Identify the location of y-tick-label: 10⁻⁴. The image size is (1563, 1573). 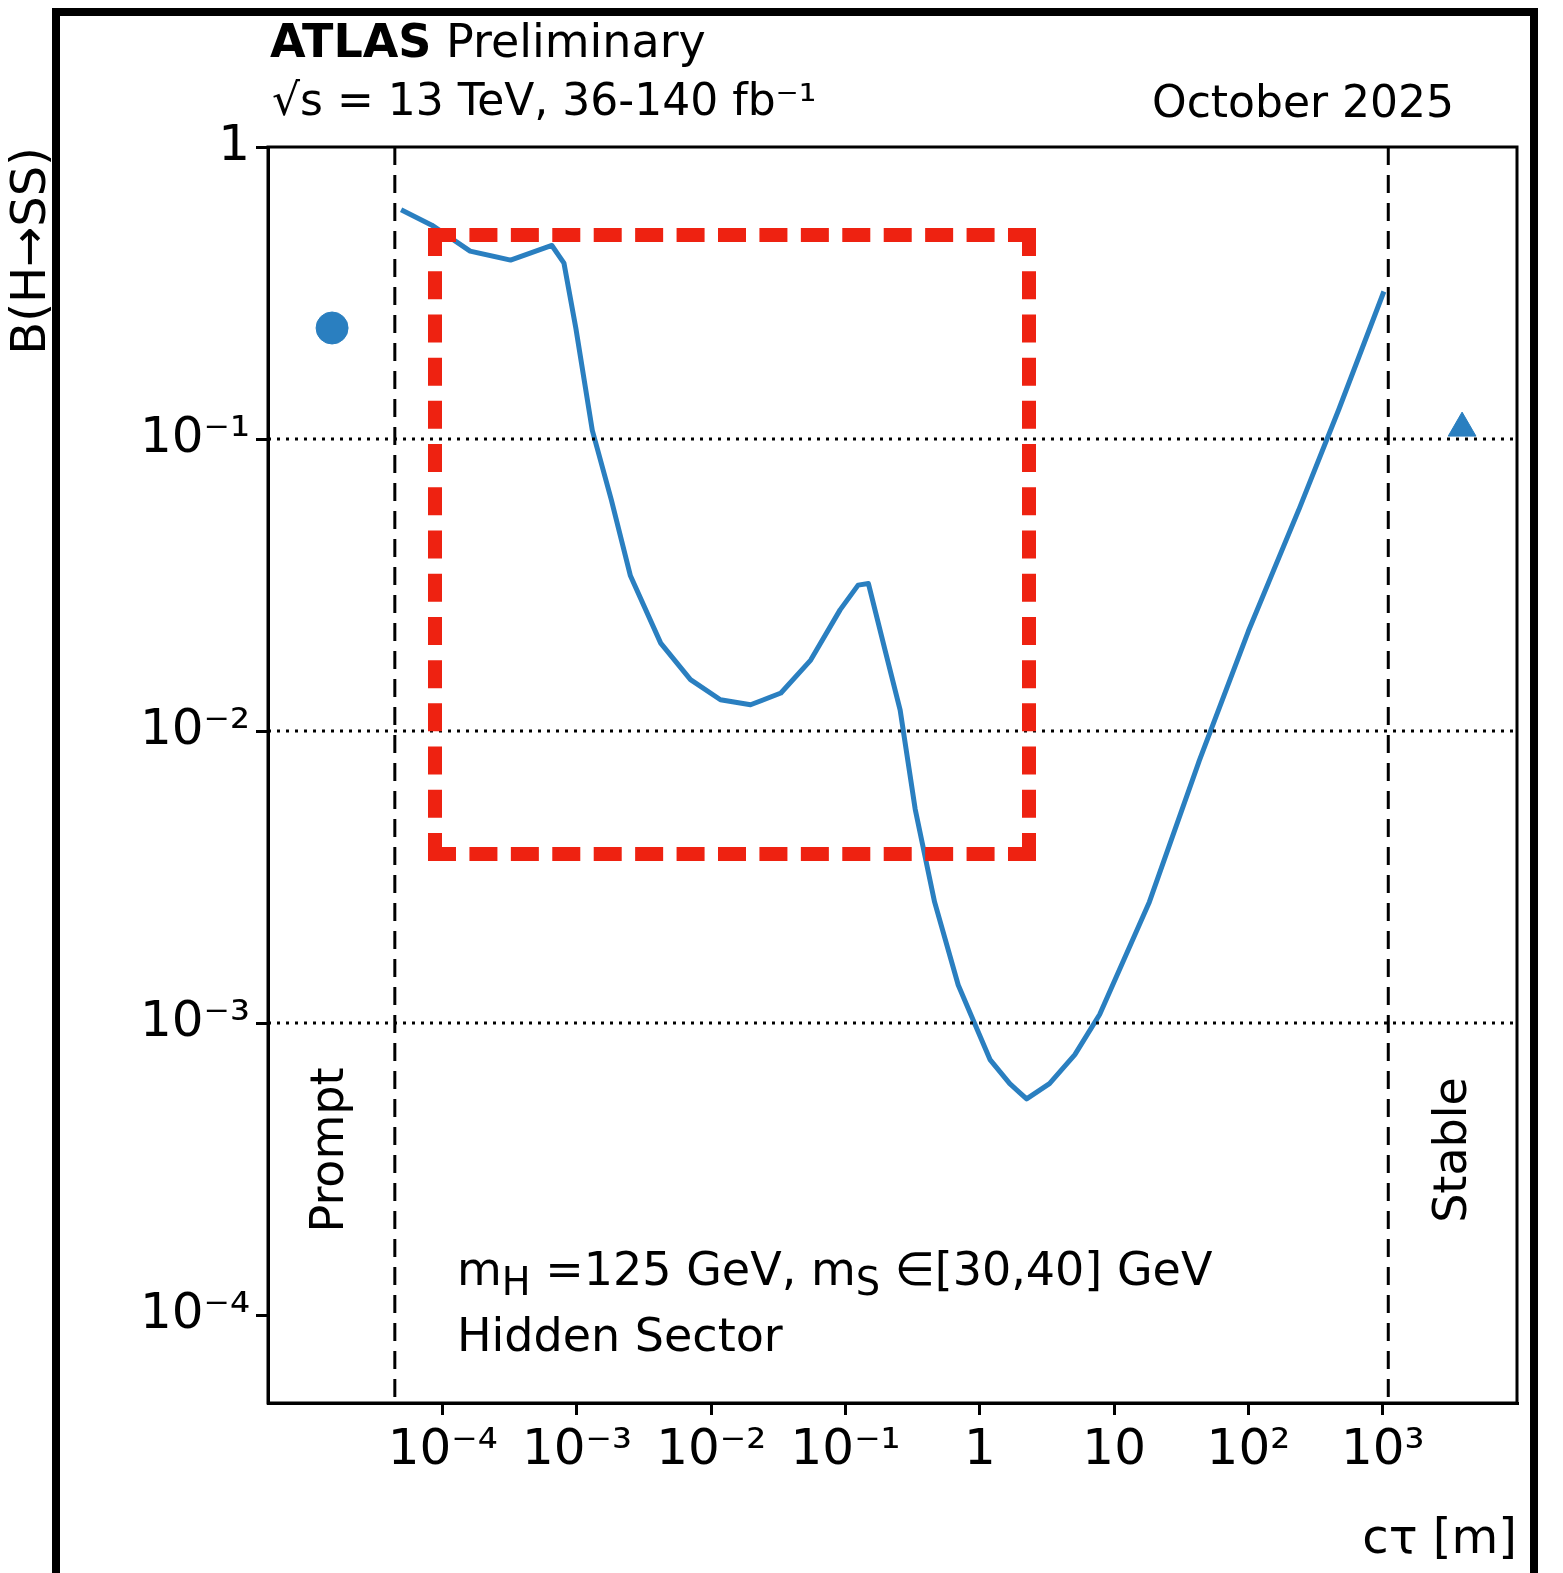
(194, 1311).